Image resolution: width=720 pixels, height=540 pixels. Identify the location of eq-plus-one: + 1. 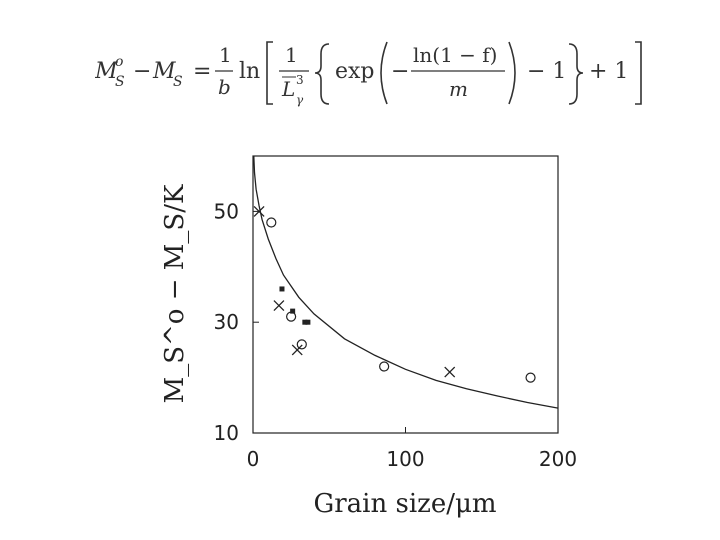
(608, 71).